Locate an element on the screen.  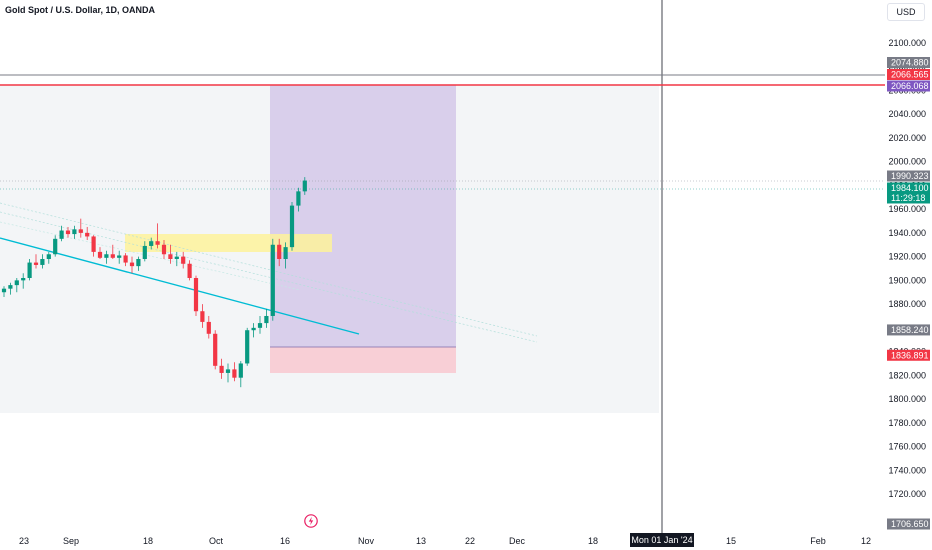
x-tick-label: 18 is located at coordinates (593, 541).